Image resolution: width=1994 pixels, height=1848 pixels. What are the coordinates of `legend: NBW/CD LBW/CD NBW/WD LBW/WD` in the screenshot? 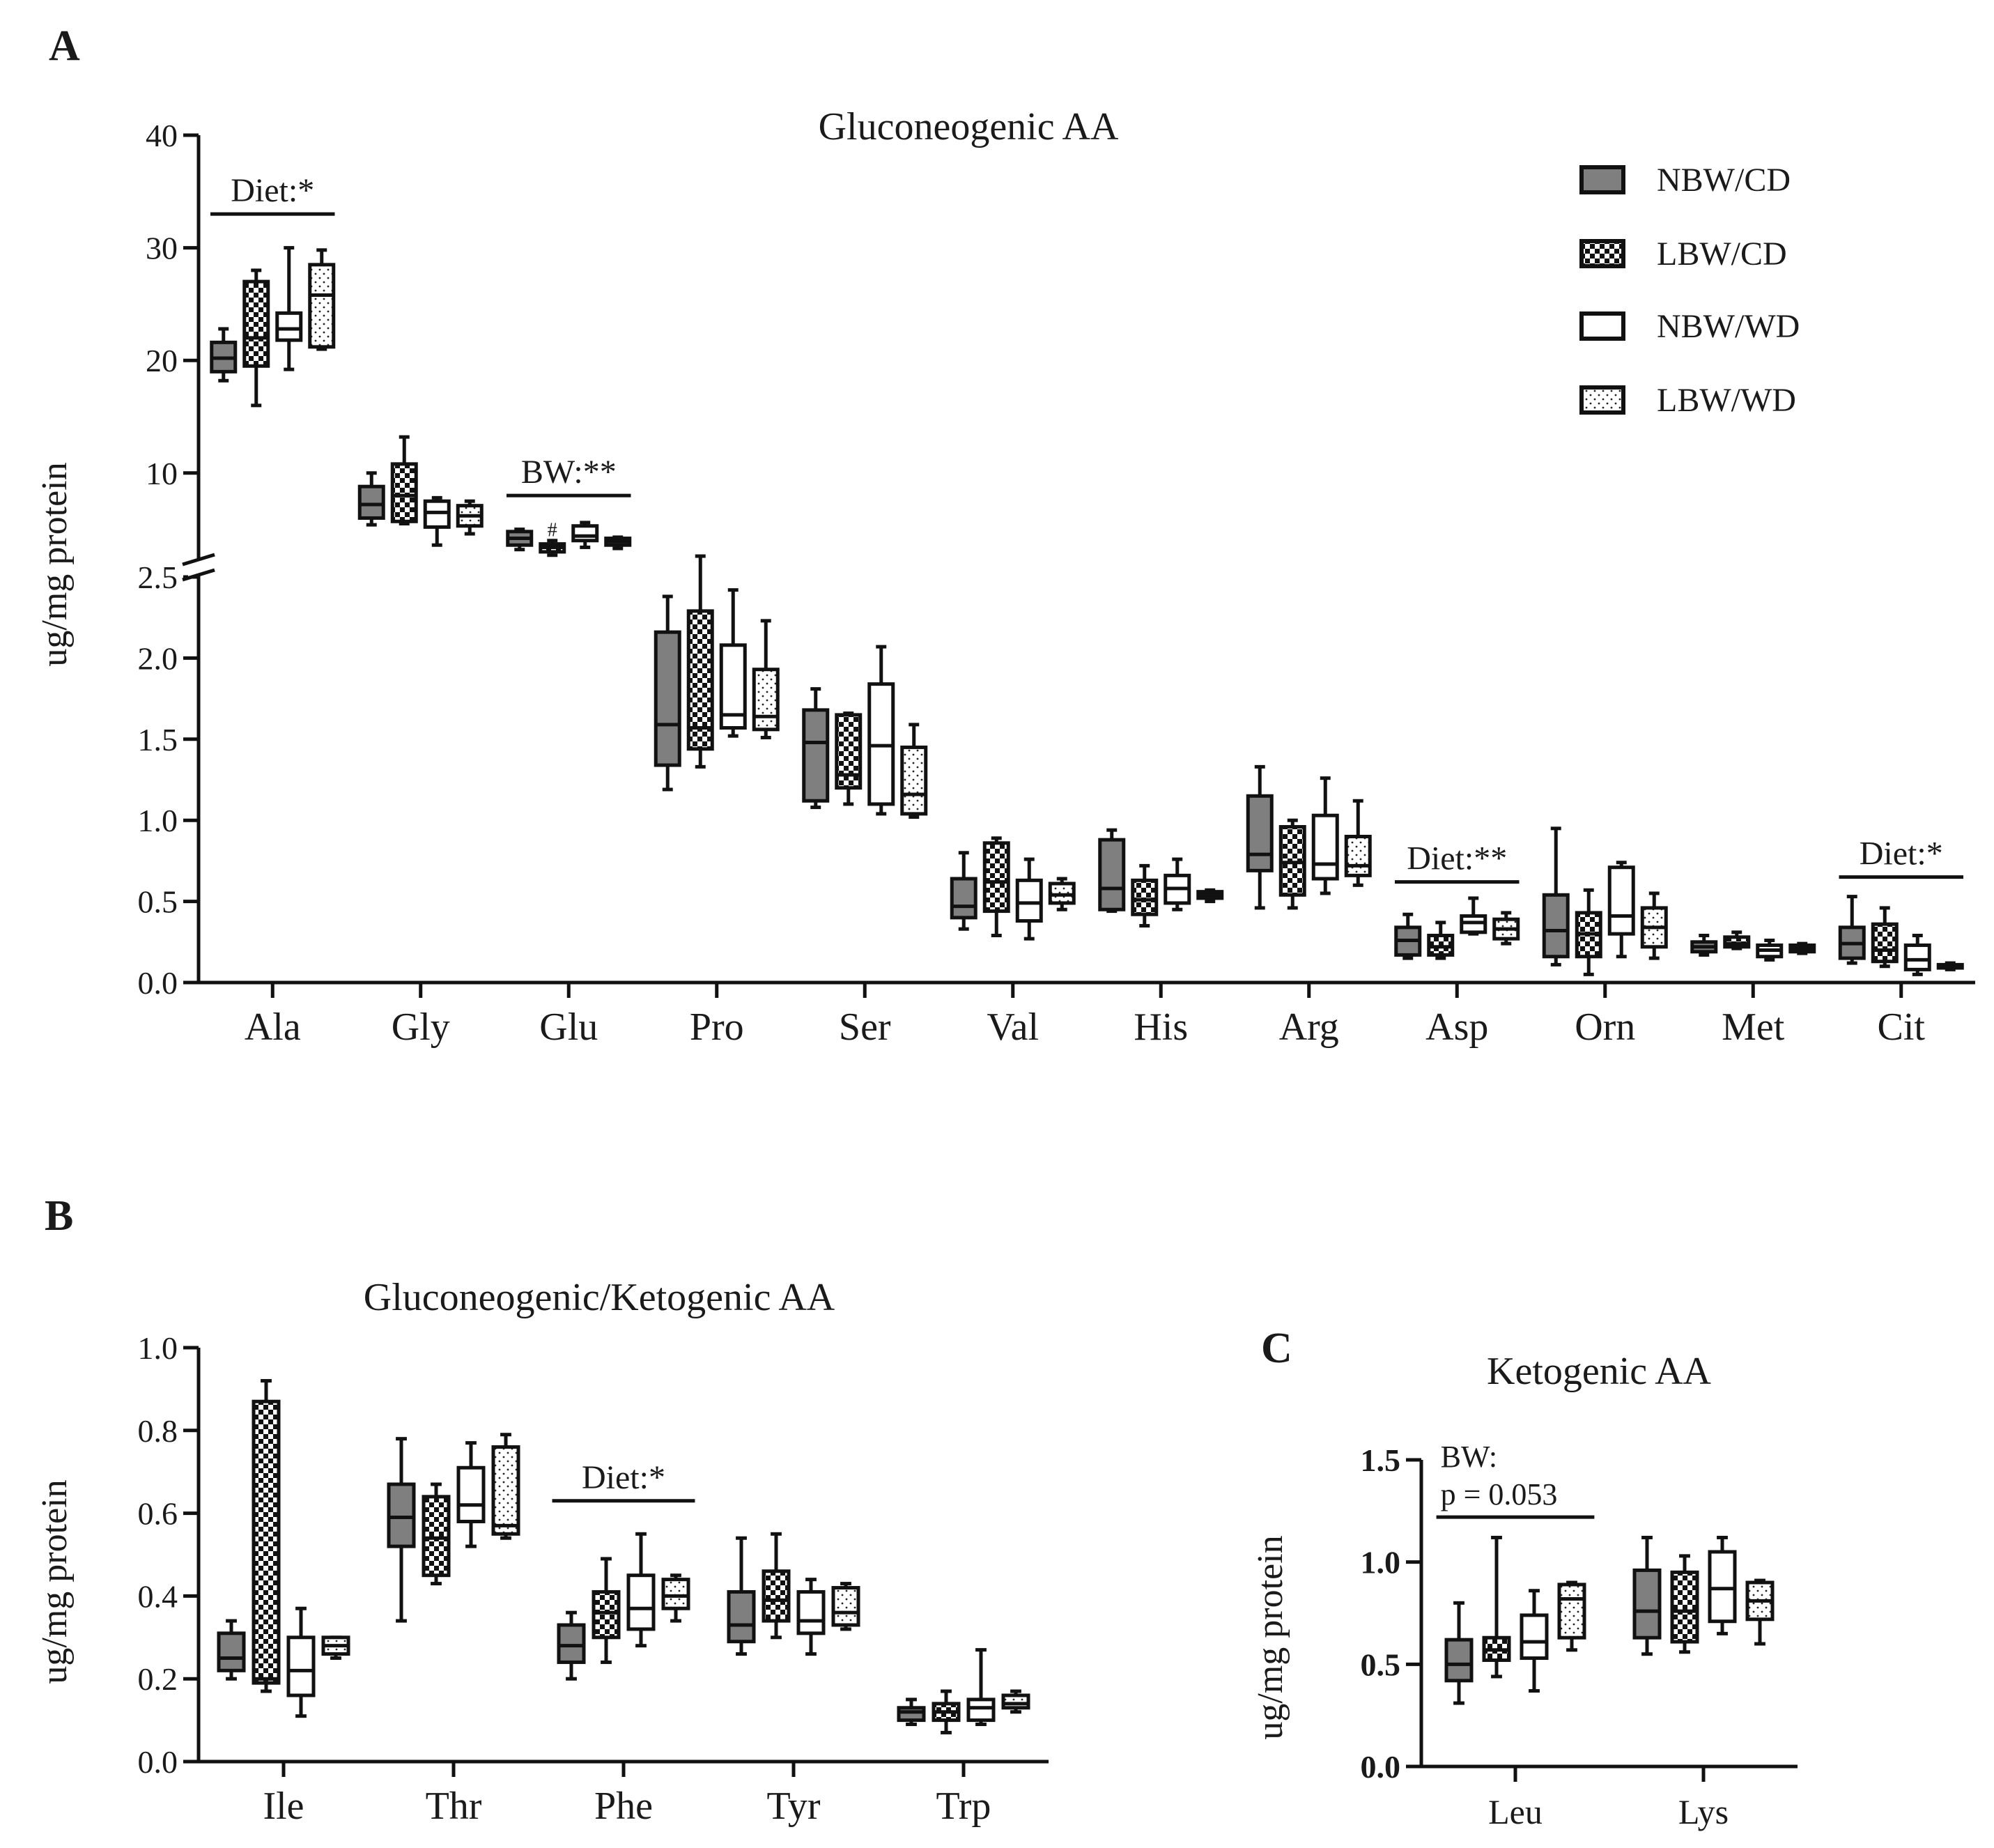 It's located at (1689, 290).